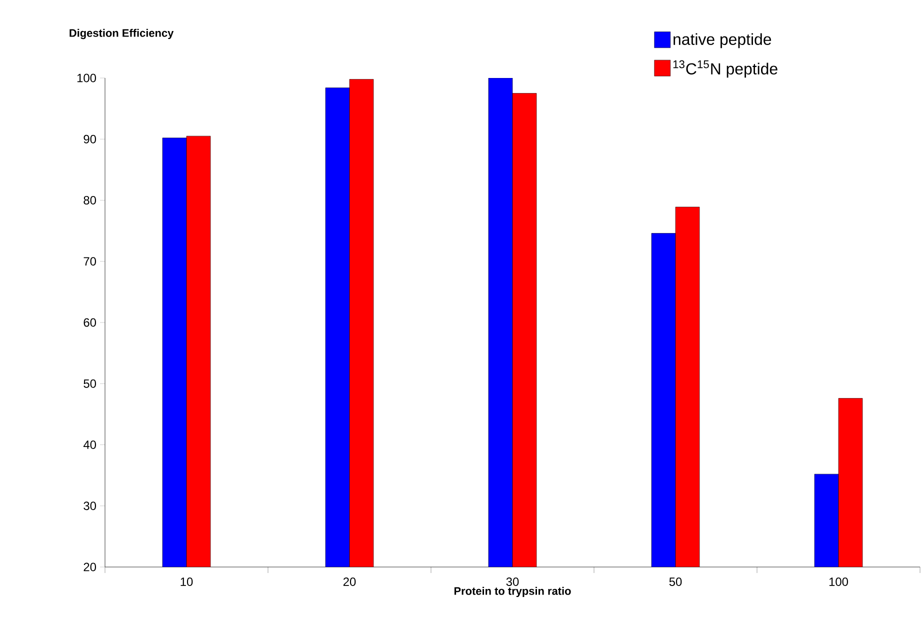 This screenshot has height=628, width=921. Describe the element at coordinates (90, 506) in the screenshot. I see `y-tick-label: 30` at that location.